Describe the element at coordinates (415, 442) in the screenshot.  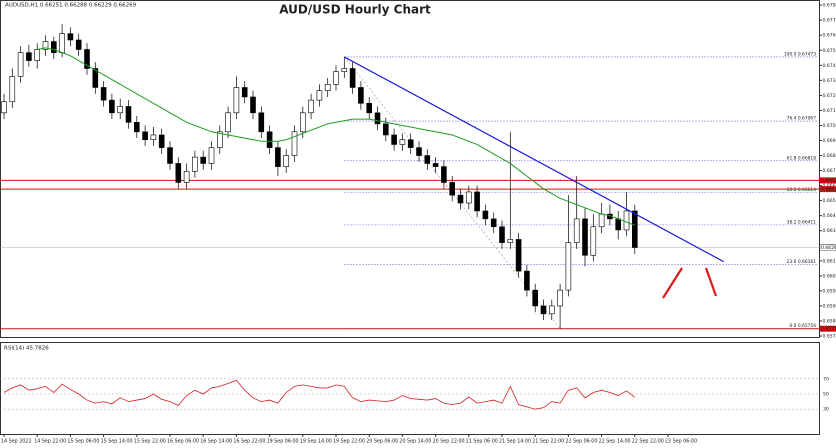
I see `x-tick-label: 20 Sep 14:00` at that location.